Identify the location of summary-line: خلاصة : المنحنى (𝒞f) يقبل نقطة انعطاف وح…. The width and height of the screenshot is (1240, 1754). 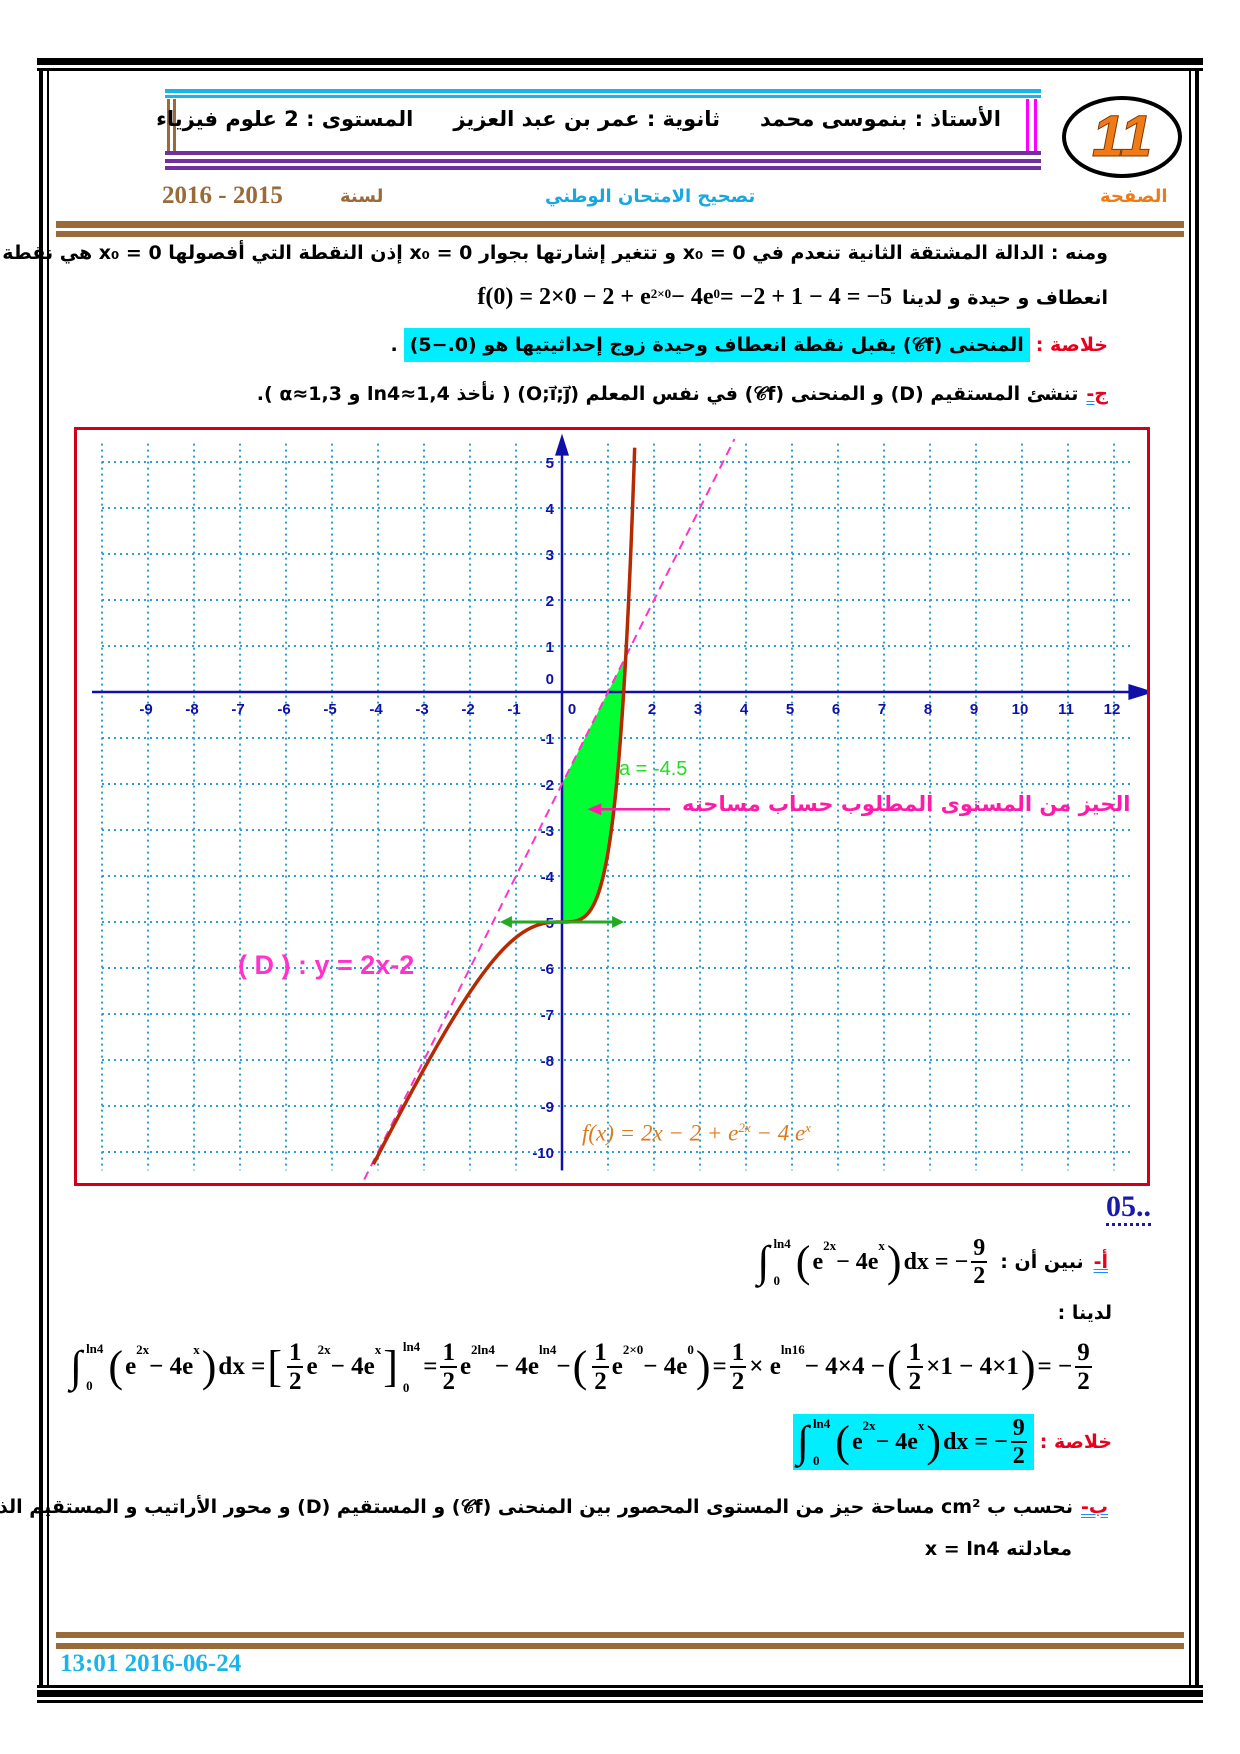
(749, 345).